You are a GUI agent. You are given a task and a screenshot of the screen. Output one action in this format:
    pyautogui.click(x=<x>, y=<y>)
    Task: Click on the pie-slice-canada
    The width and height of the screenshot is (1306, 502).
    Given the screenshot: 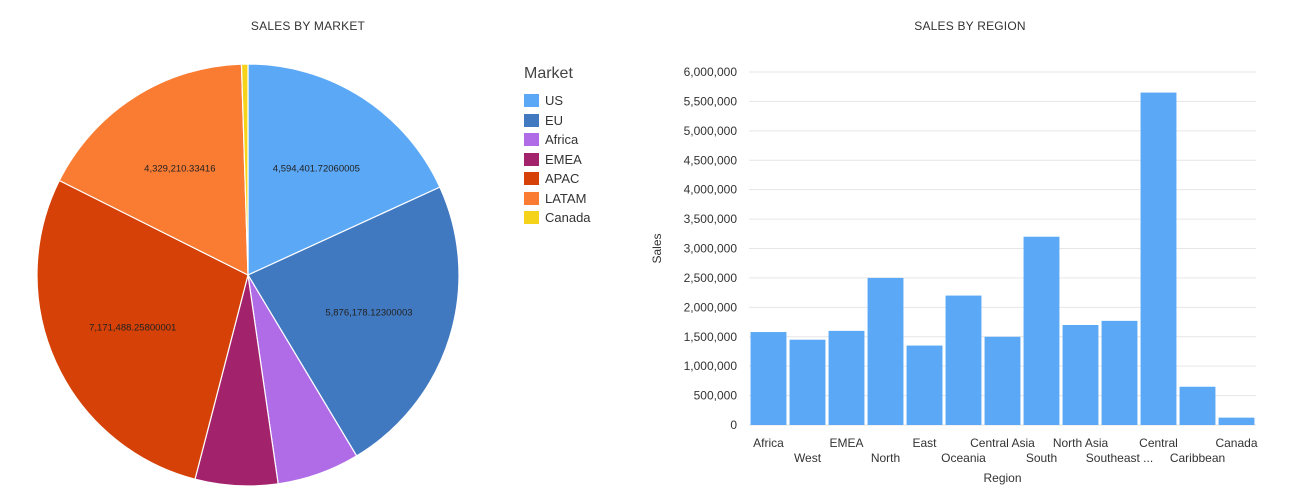 What is the action you would take?
    pyautogui.click(x=244, y=169)
    